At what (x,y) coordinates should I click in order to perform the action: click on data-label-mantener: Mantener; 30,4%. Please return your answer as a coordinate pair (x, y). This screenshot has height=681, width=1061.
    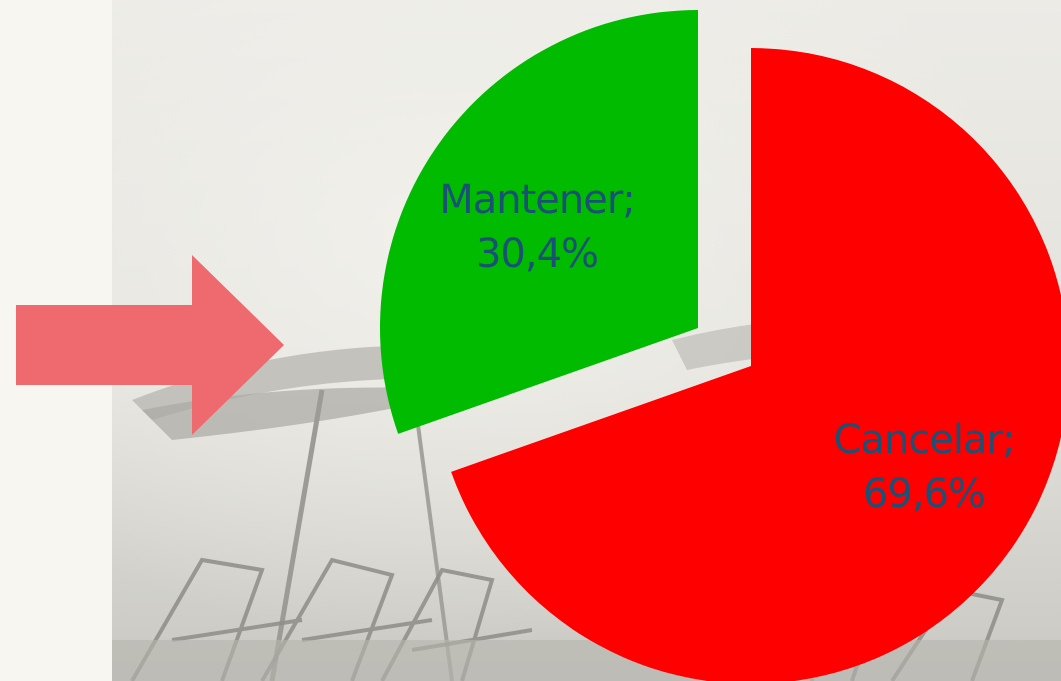
    Looking at the image, I should click on (537, 227).